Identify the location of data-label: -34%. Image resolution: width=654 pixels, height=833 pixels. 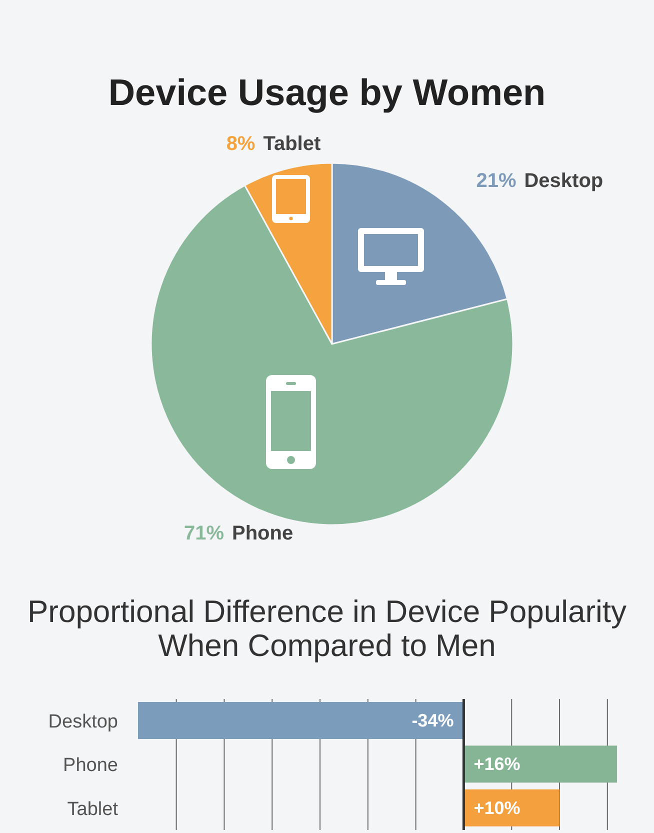
(433, 720).